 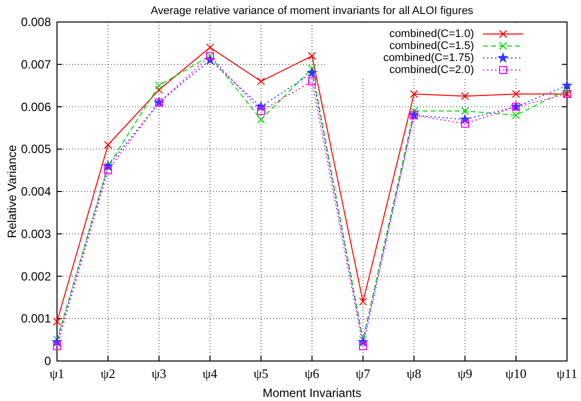 What do you see at coordinates (312, 393) in the screenshot?
I see `x-axis-title: Moment Invariants` at bounding box center [312, 393].